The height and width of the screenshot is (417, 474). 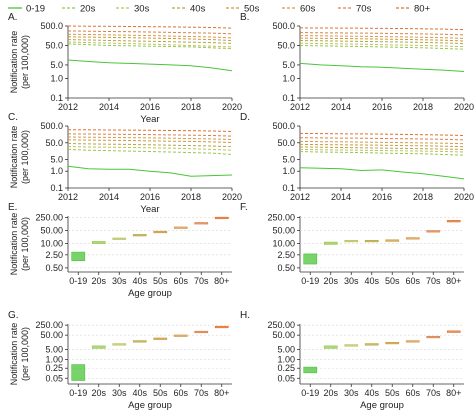 I want to click on panel-label-7: H., so click(x=245, y=315).